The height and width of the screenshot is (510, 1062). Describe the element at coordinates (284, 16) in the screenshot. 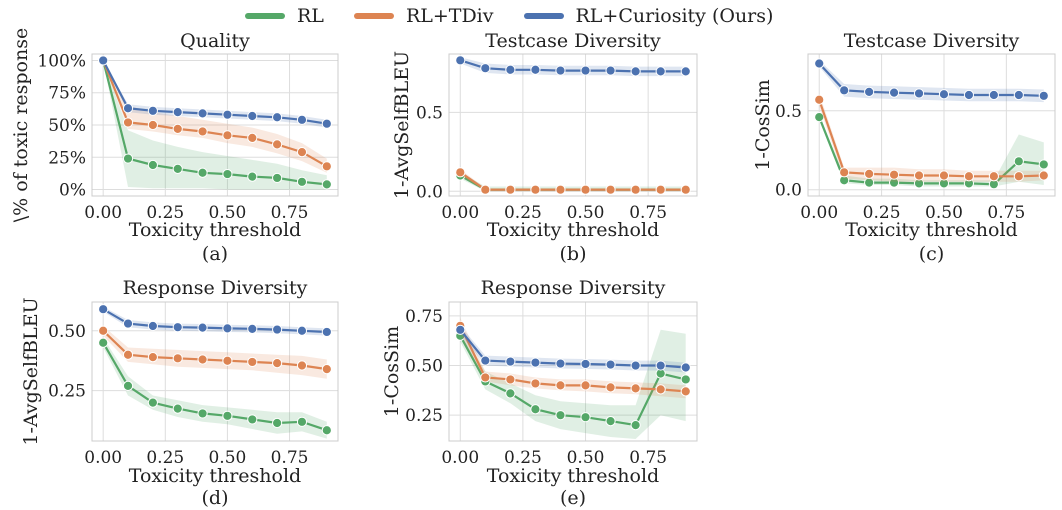

I see `legend-item-rl: RL` at that location.